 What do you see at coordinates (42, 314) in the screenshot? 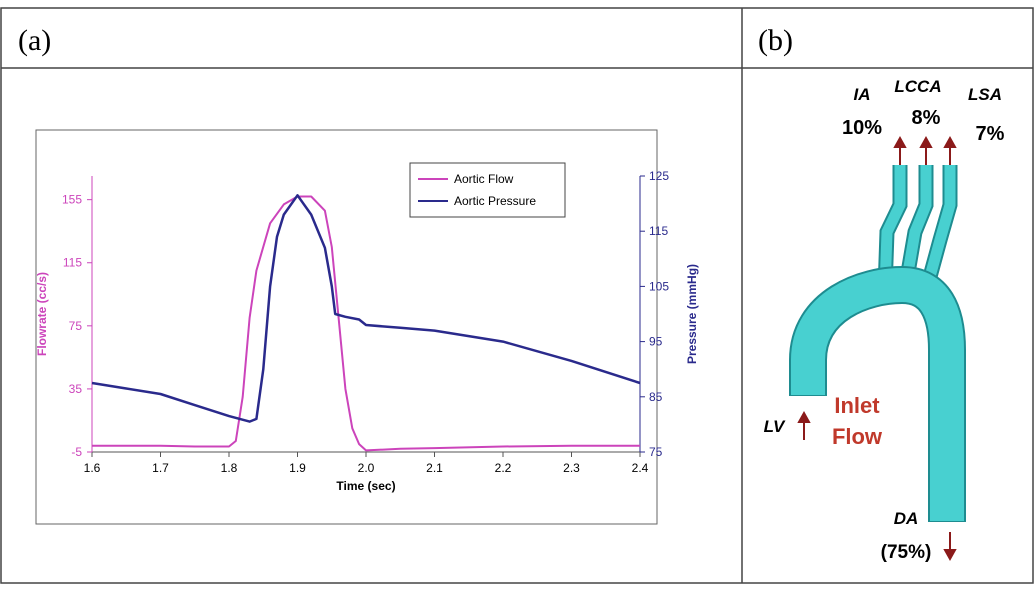
I see `y-axis-label: Flowrate (cc/s)` at bounding box center [42, 314].